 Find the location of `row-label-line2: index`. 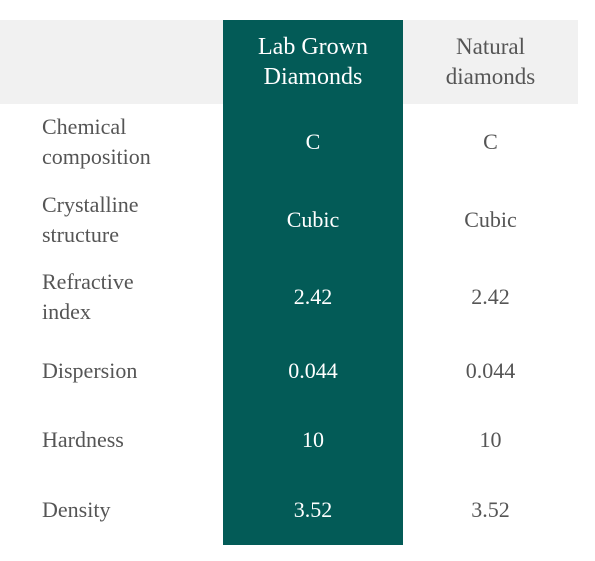

row-label-line2: index is located at coordinates (66, 311).